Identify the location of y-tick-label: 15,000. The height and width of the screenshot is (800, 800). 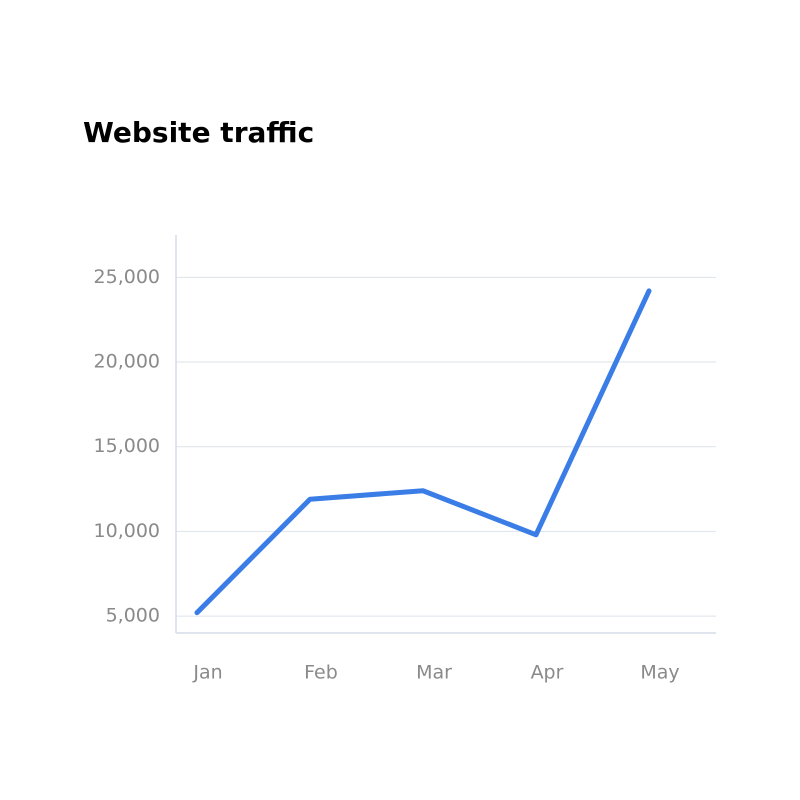
(127, 446).